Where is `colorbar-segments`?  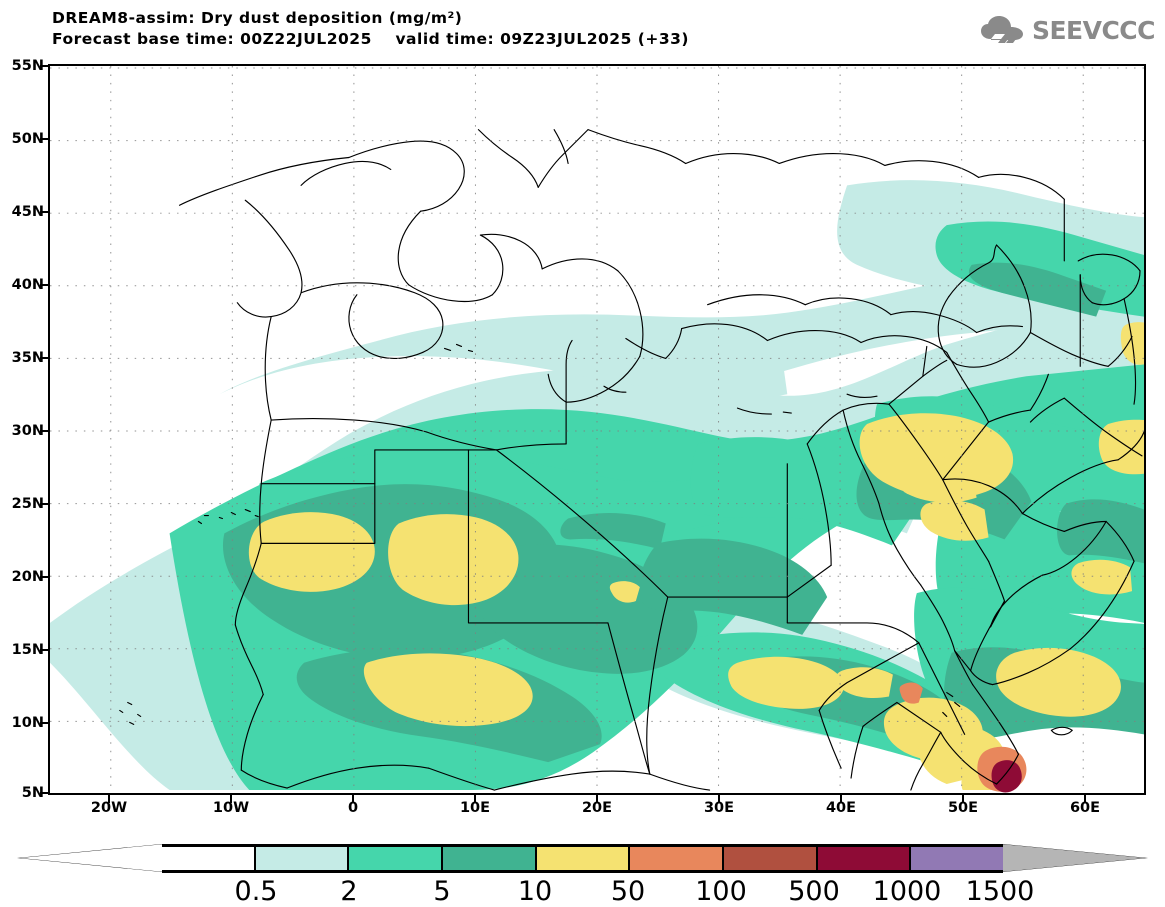 colorbar-segments is located at coordinates (583, 858).